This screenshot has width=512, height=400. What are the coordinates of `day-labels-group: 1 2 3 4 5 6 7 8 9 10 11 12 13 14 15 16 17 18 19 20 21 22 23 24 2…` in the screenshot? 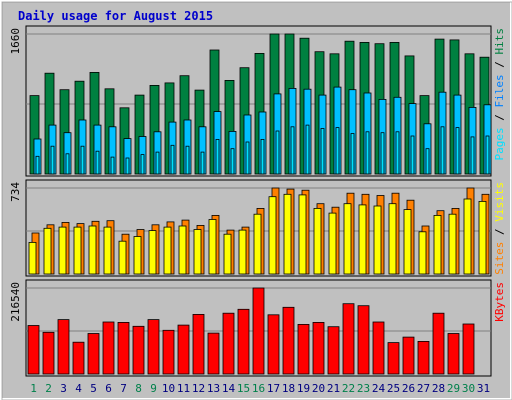 It's located at (260, 388).